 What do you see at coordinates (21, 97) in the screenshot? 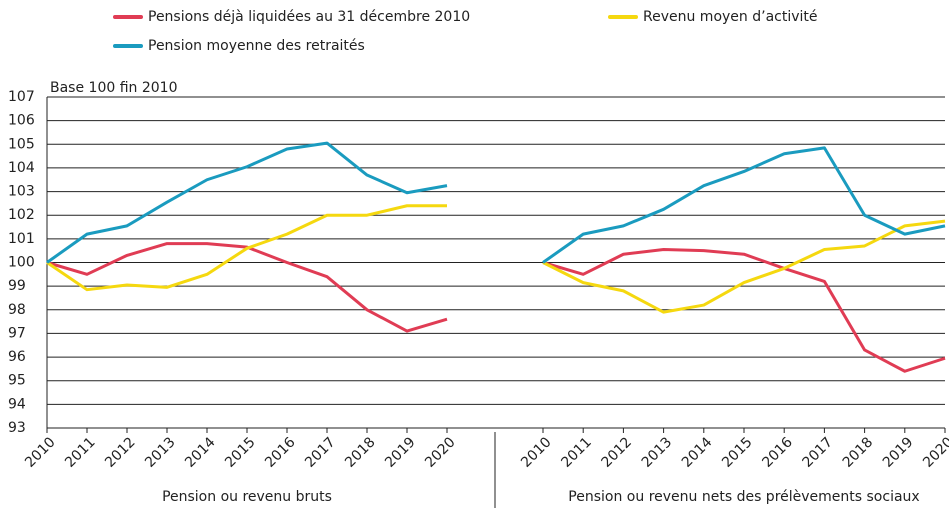
I see `y-tick-label: 107` at bounding box center [21, 97].